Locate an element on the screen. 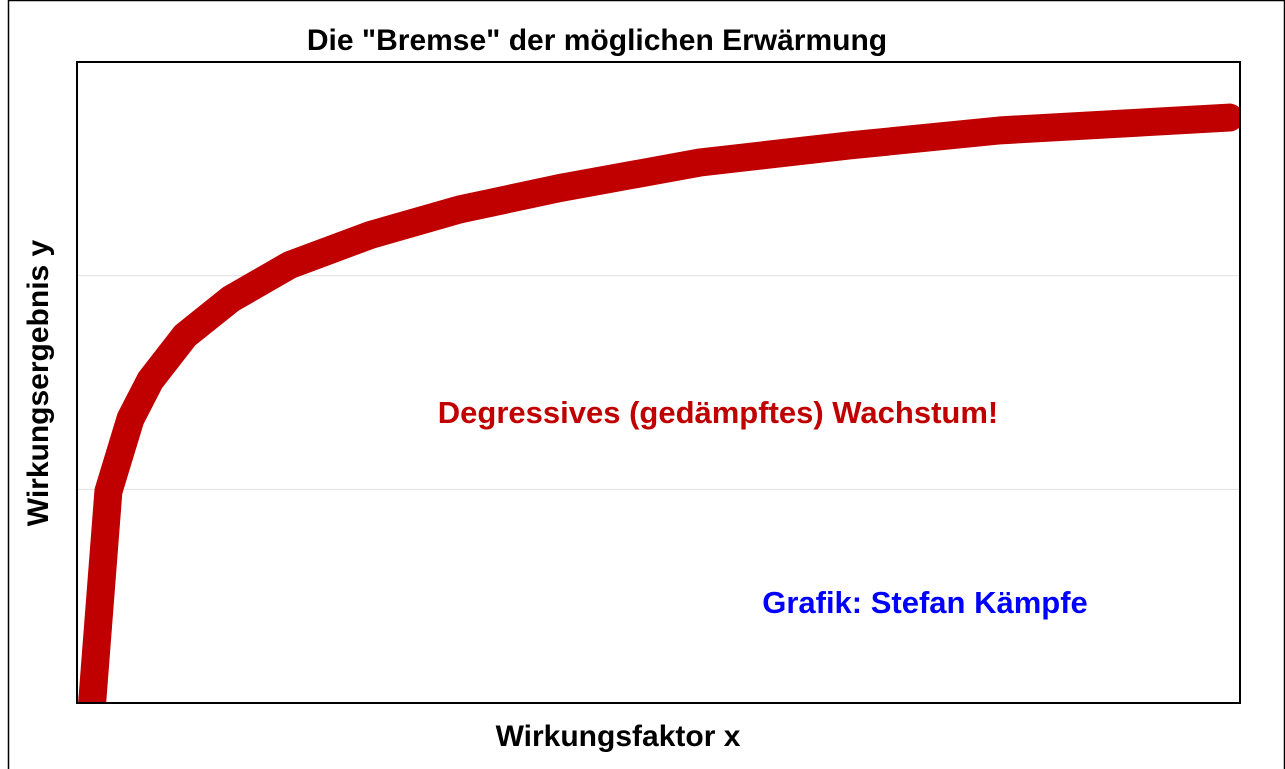  chart-title: Die "Bremse" der möglichen Erwärmung is located at coordinates (597, 40).